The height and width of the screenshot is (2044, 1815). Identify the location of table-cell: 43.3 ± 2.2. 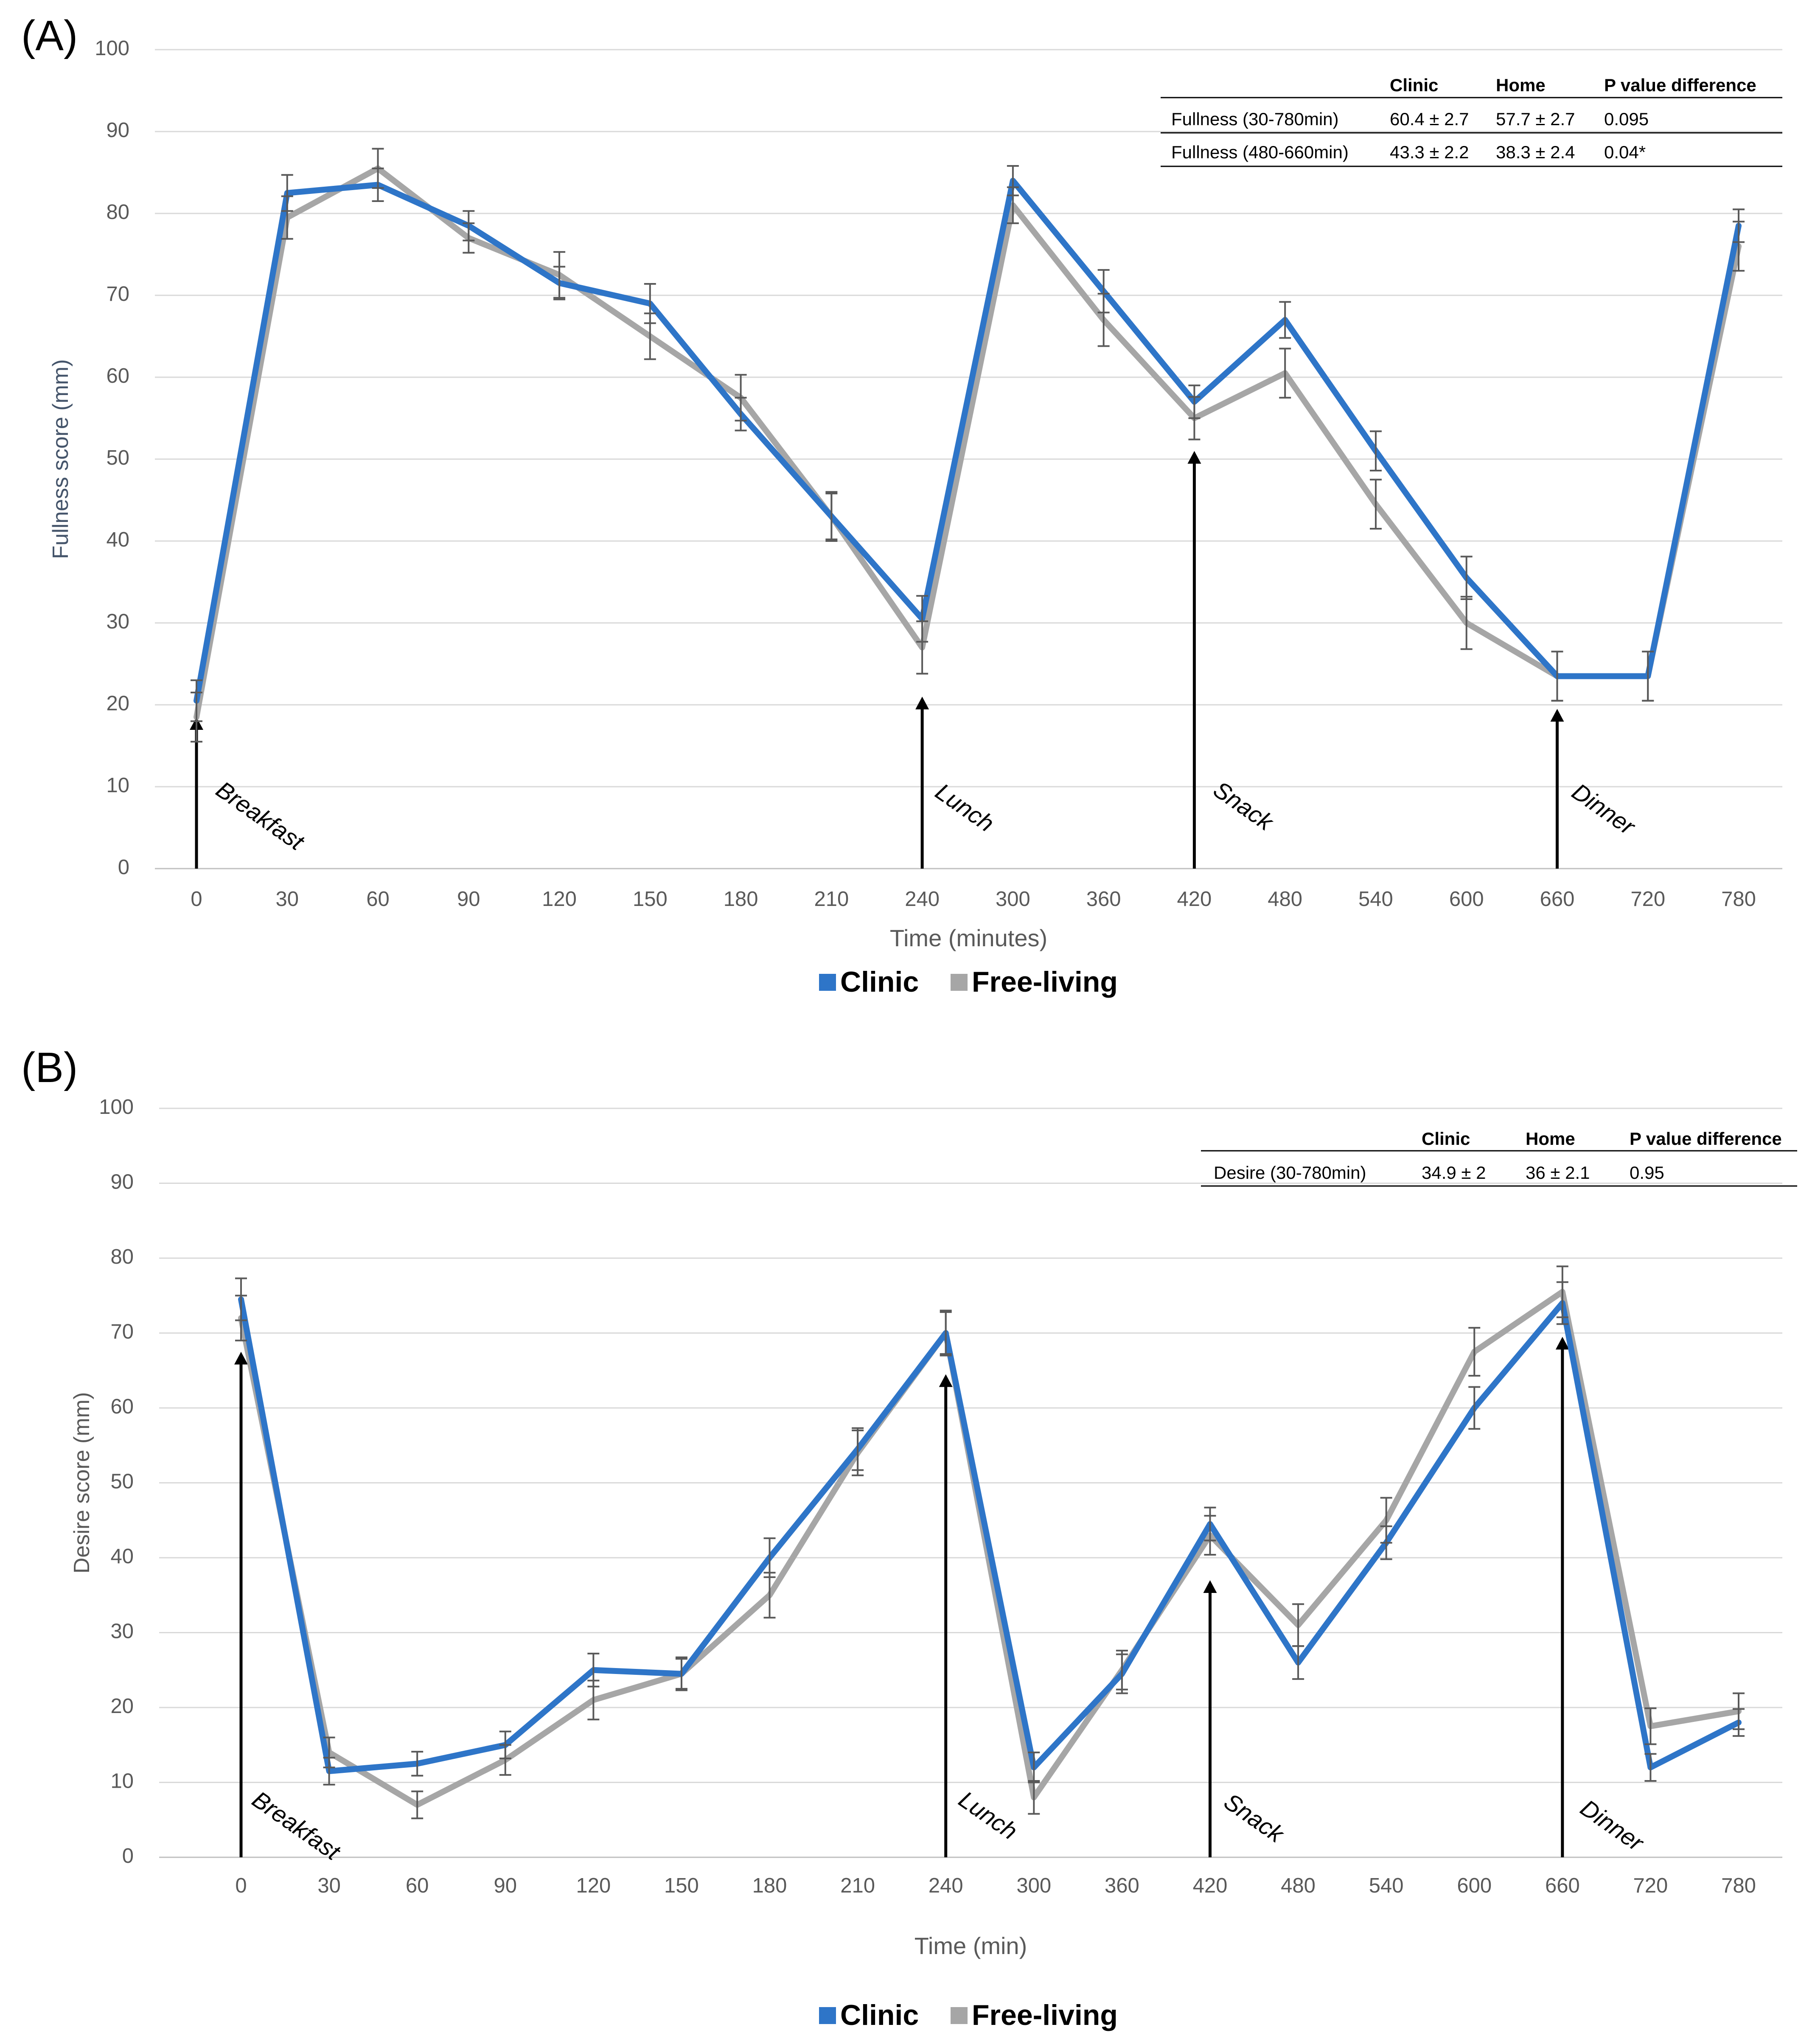
(1429, 152).